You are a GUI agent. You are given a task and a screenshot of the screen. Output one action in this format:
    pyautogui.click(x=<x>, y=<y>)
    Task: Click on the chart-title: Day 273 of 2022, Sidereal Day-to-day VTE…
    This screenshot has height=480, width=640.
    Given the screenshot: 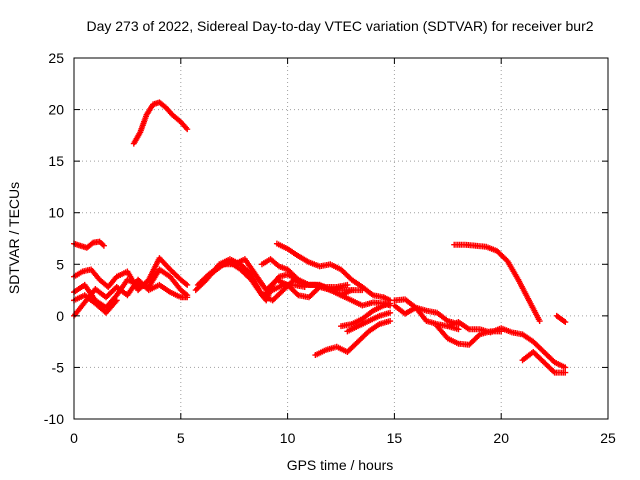 What is the action you would take?
    pyautogui.click(x=339, y=26)
    